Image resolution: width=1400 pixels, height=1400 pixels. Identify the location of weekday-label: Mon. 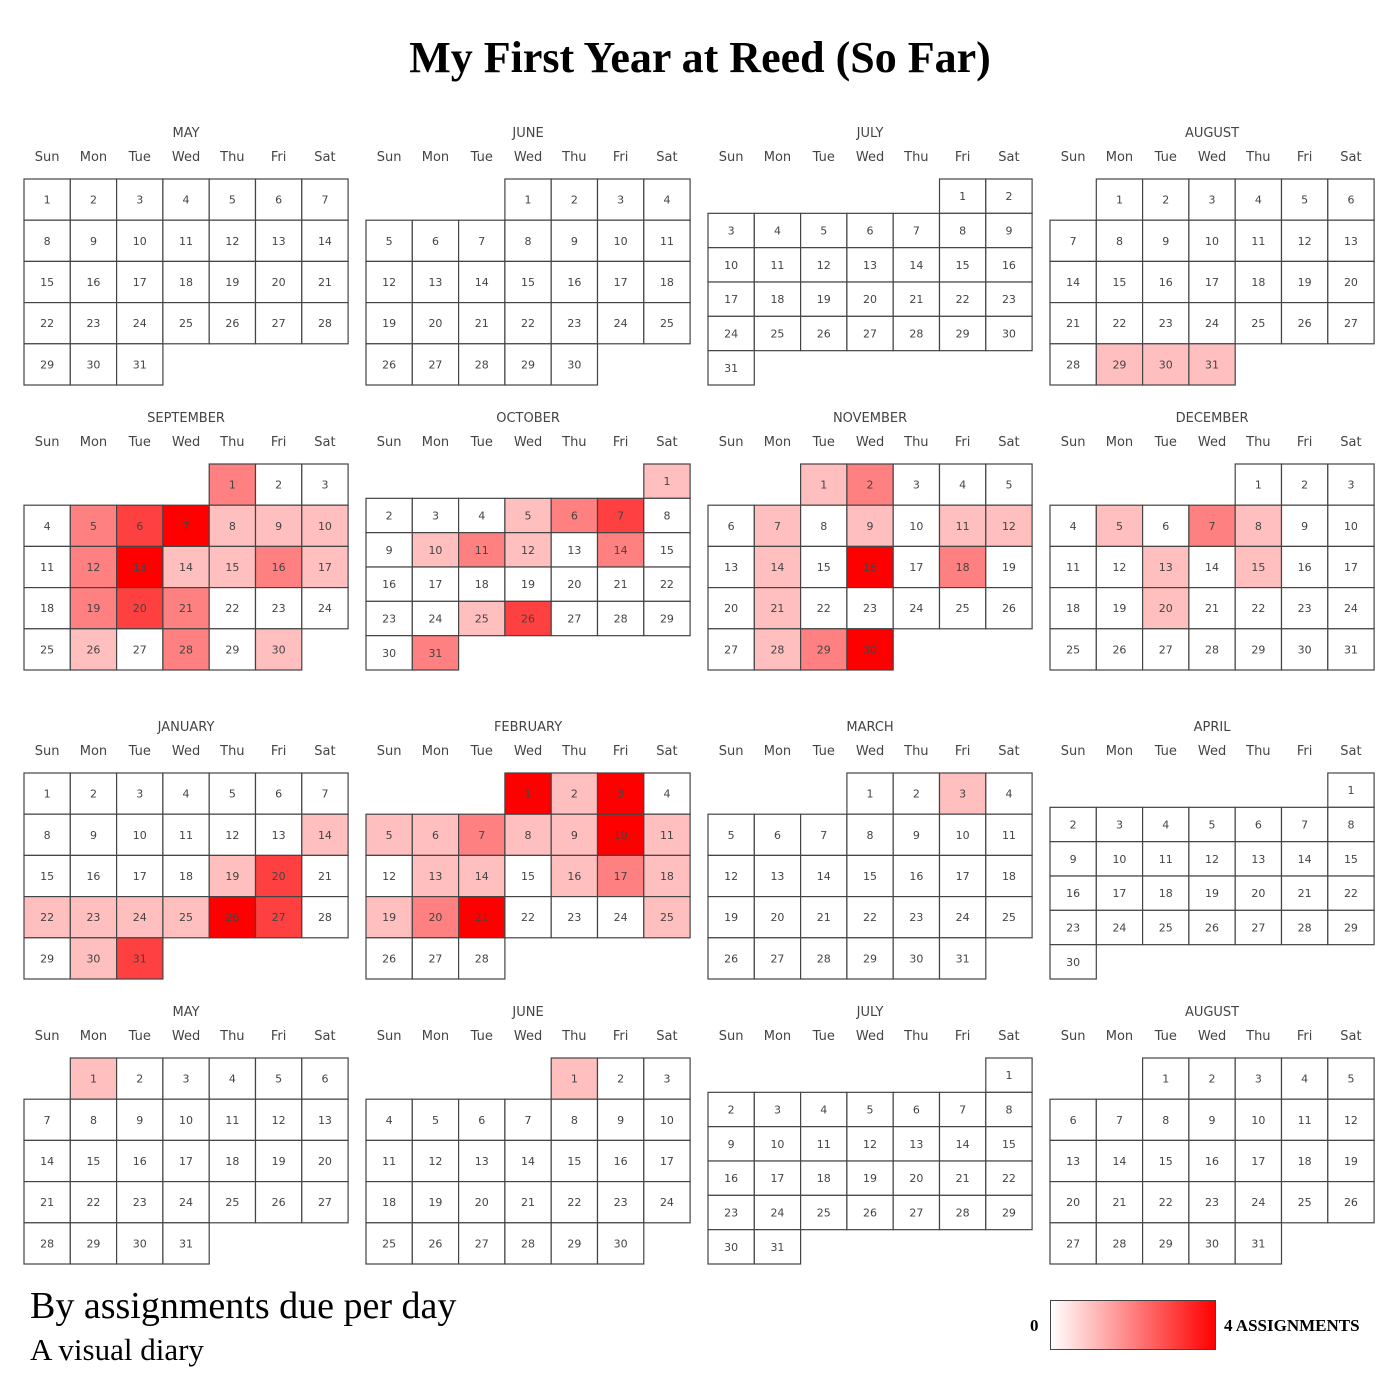
(1119, 751).